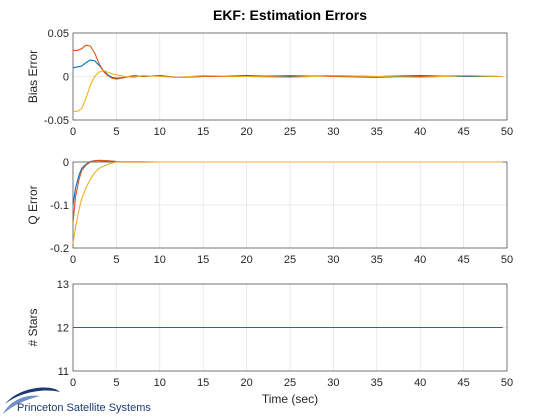 Image resolution: width=560 pixels, height=420 pixels. What do you see at coordinates (290, 15) in the screenshot?
I see `chart-title: EKF: Estimation Errors` at bounding box center [290, 15].